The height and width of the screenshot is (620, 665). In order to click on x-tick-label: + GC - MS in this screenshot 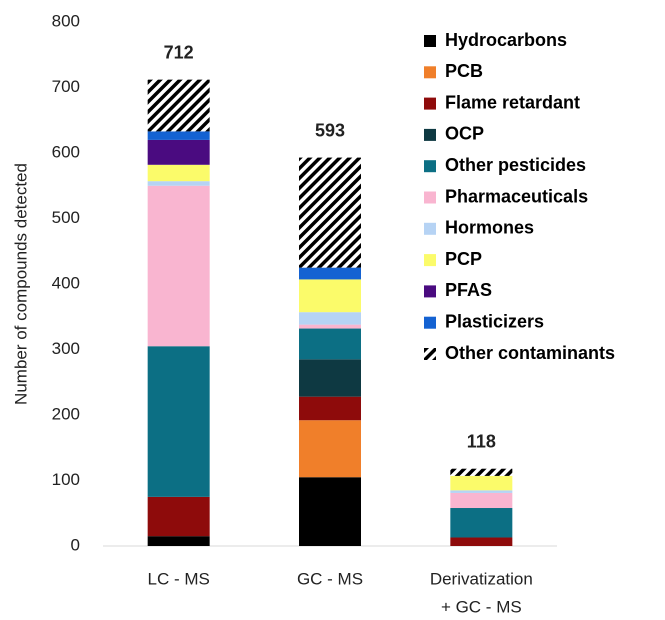, I will do `click(481, 606)`.